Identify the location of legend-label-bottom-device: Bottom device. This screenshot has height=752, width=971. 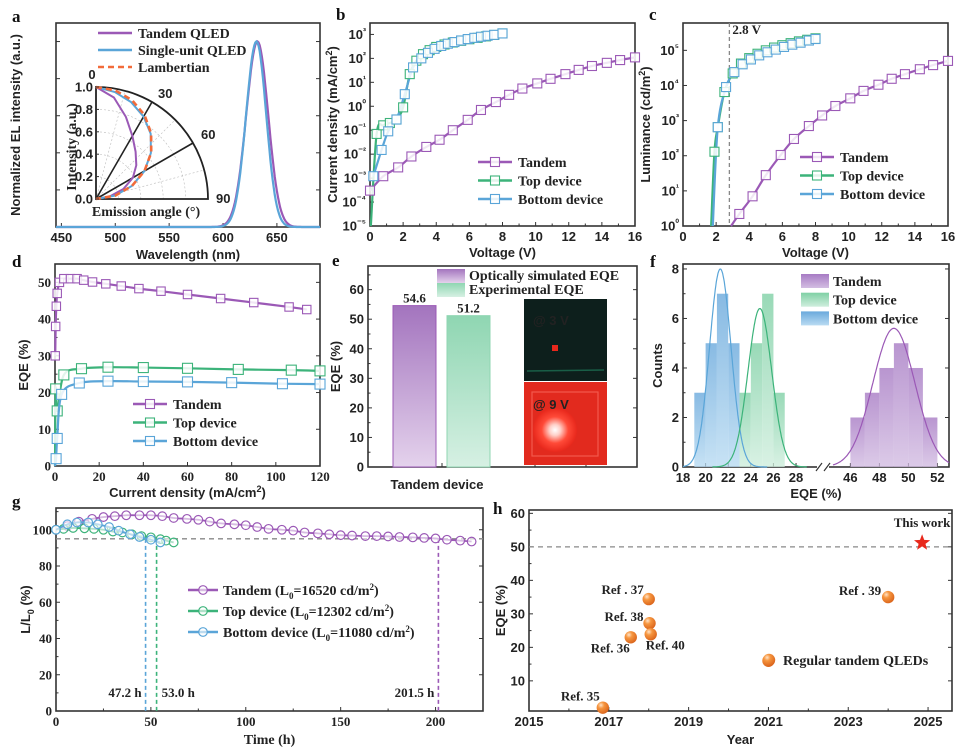
(882, 195).